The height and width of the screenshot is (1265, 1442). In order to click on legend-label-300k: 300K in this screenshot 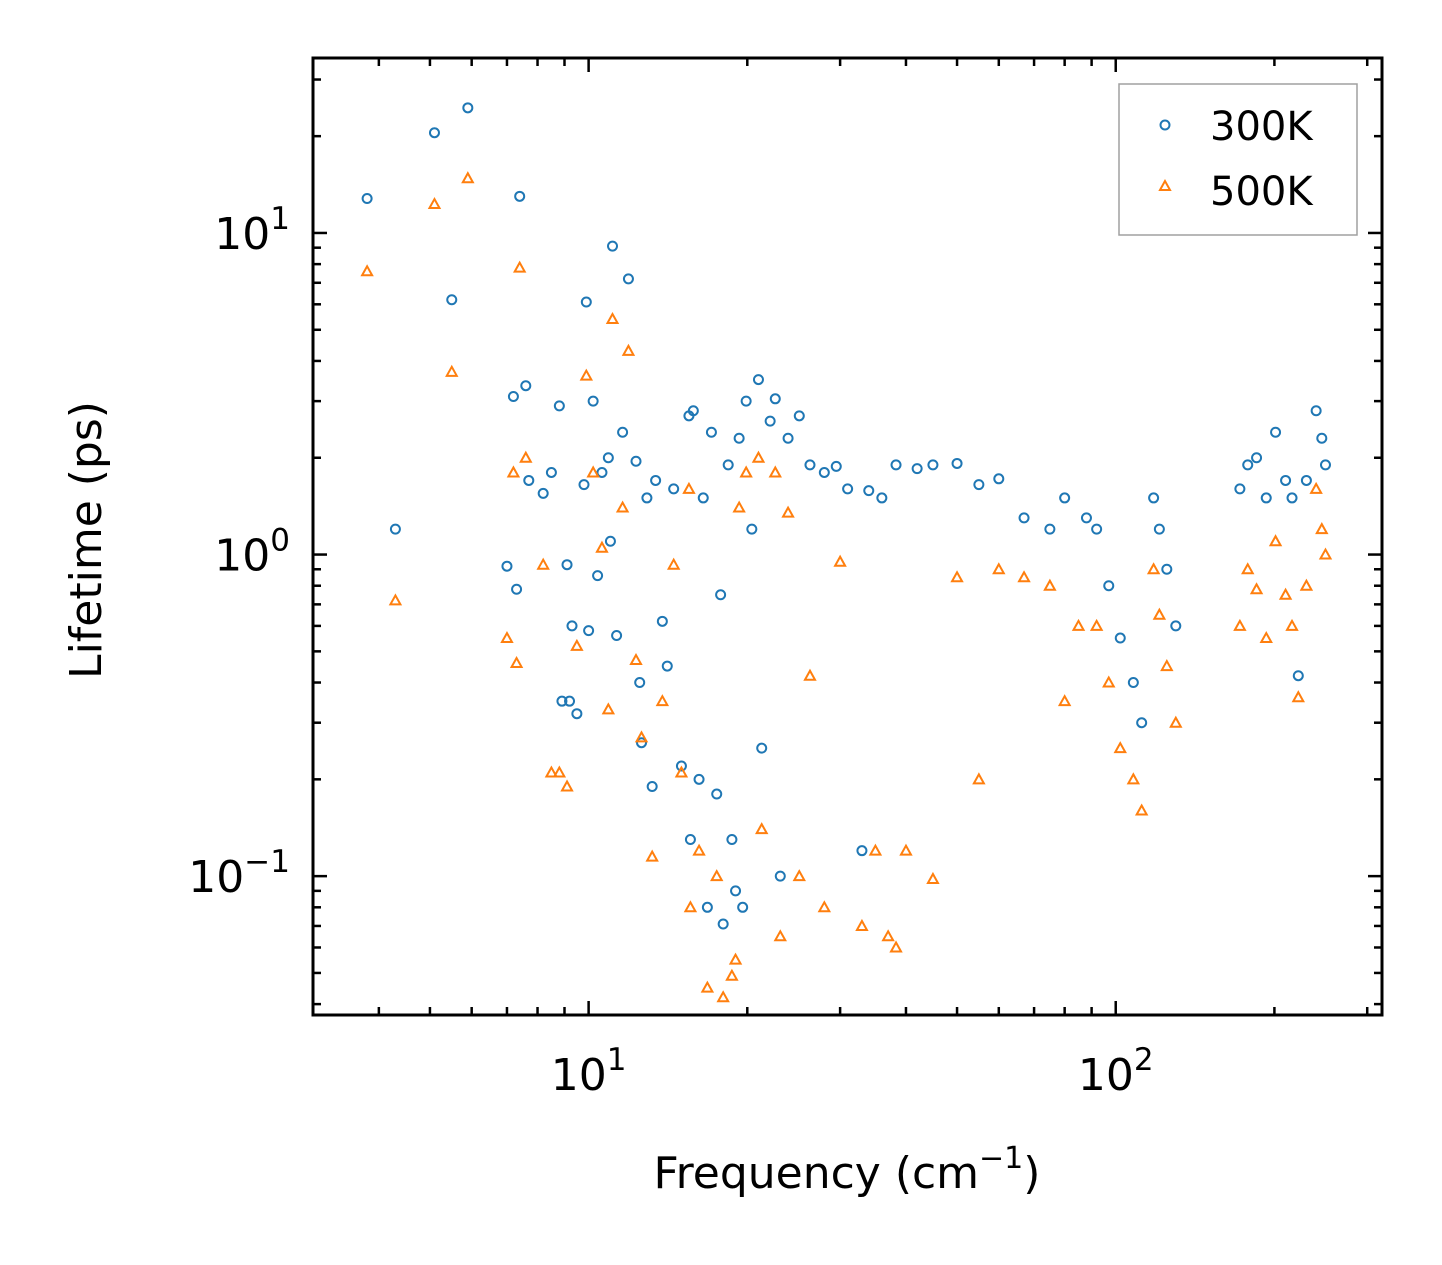, I will do `click(1262, 127)`.